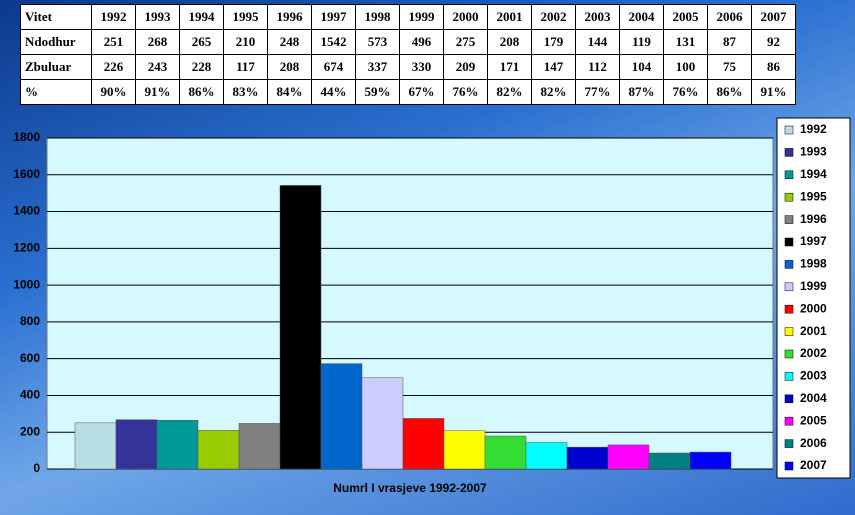 The height and width of the screenshot is (515, 855). Describe the element at coordinates (465, 42) in the screenshot. I see `table-cell: 275` at that location.